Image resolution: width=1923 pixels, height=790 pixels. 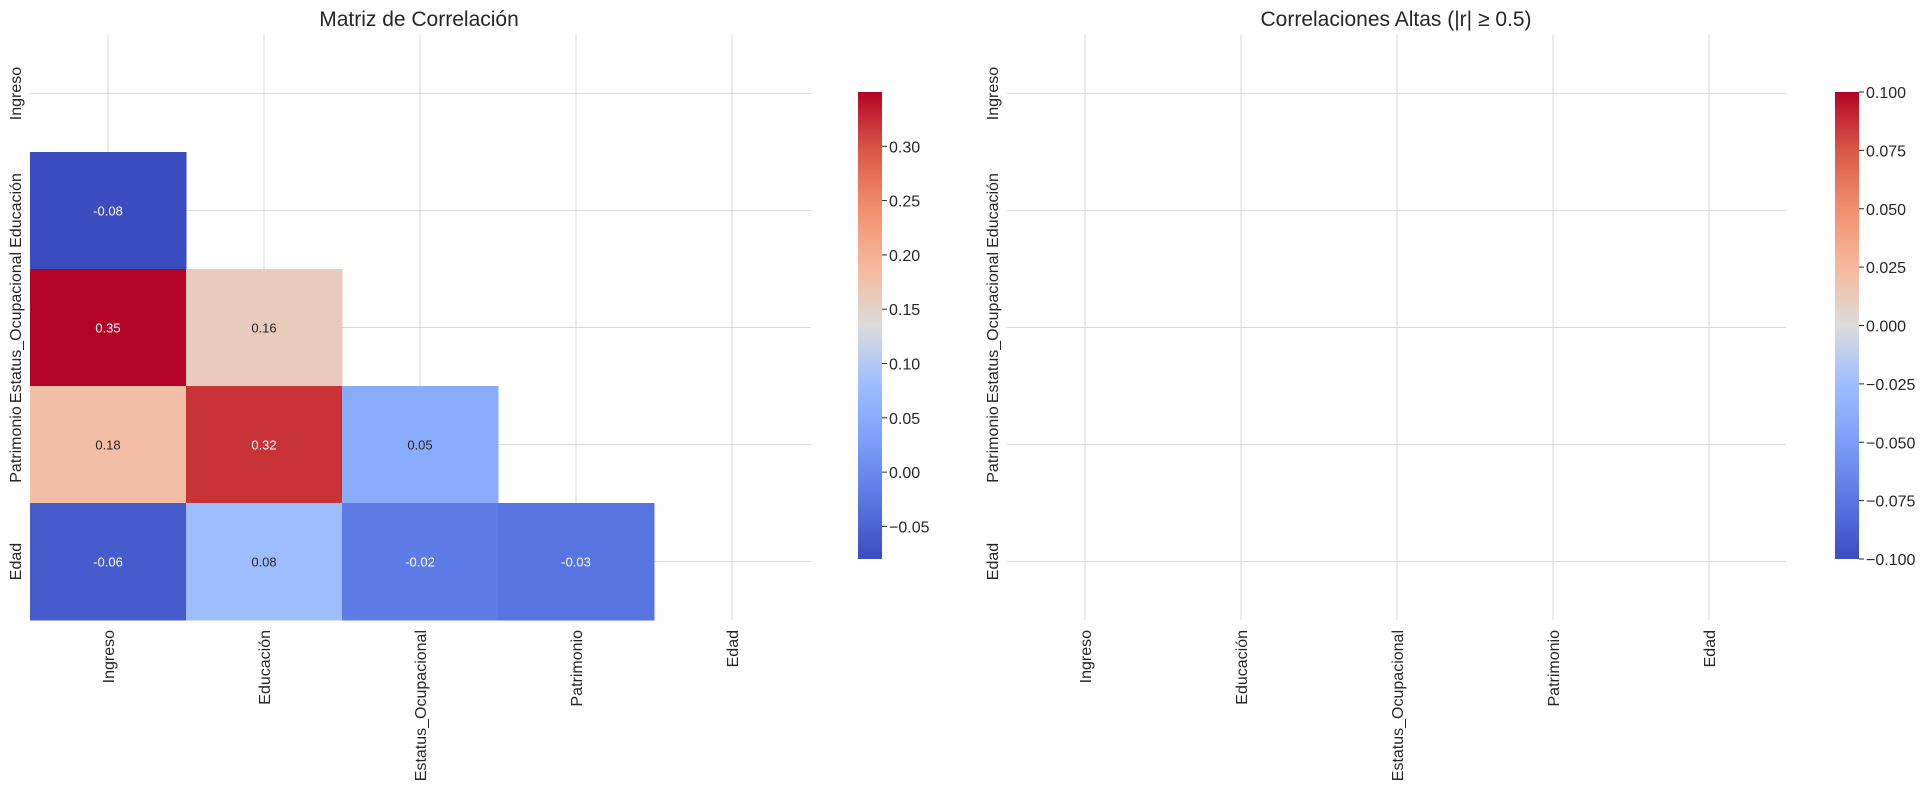 I want to click on colorbar-tick-label: −0.05, so click(x=909, y=527).